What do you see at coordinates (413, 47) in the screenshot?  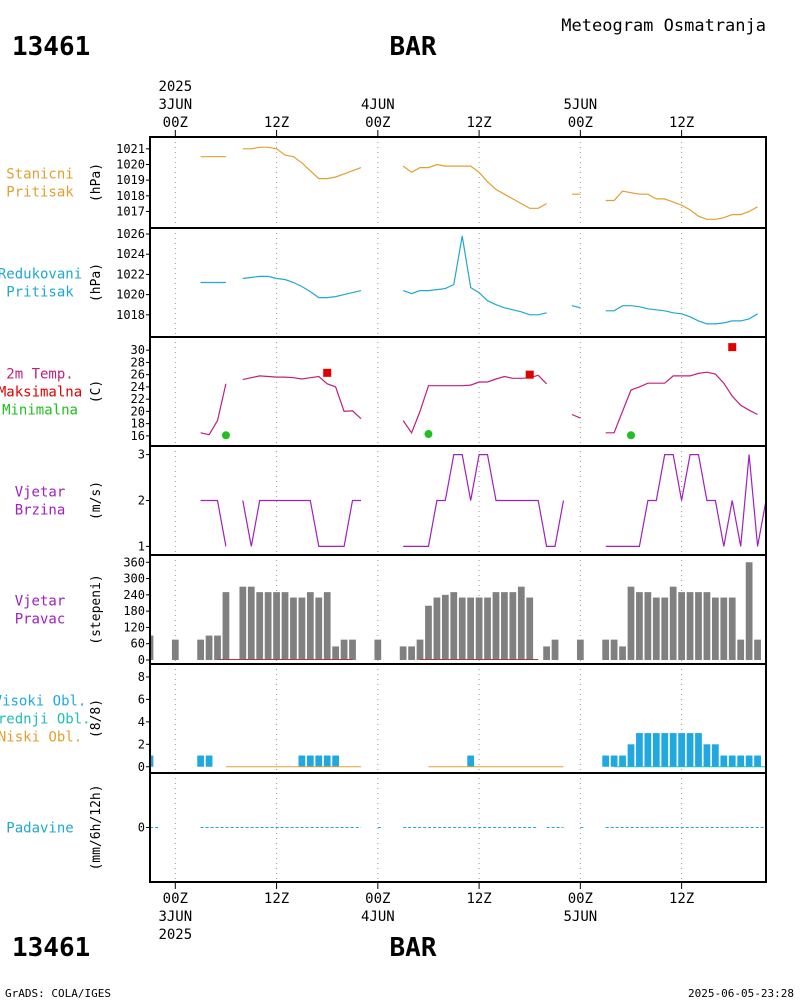 I see `station-name: BAR` at bounding box center [413, 47].